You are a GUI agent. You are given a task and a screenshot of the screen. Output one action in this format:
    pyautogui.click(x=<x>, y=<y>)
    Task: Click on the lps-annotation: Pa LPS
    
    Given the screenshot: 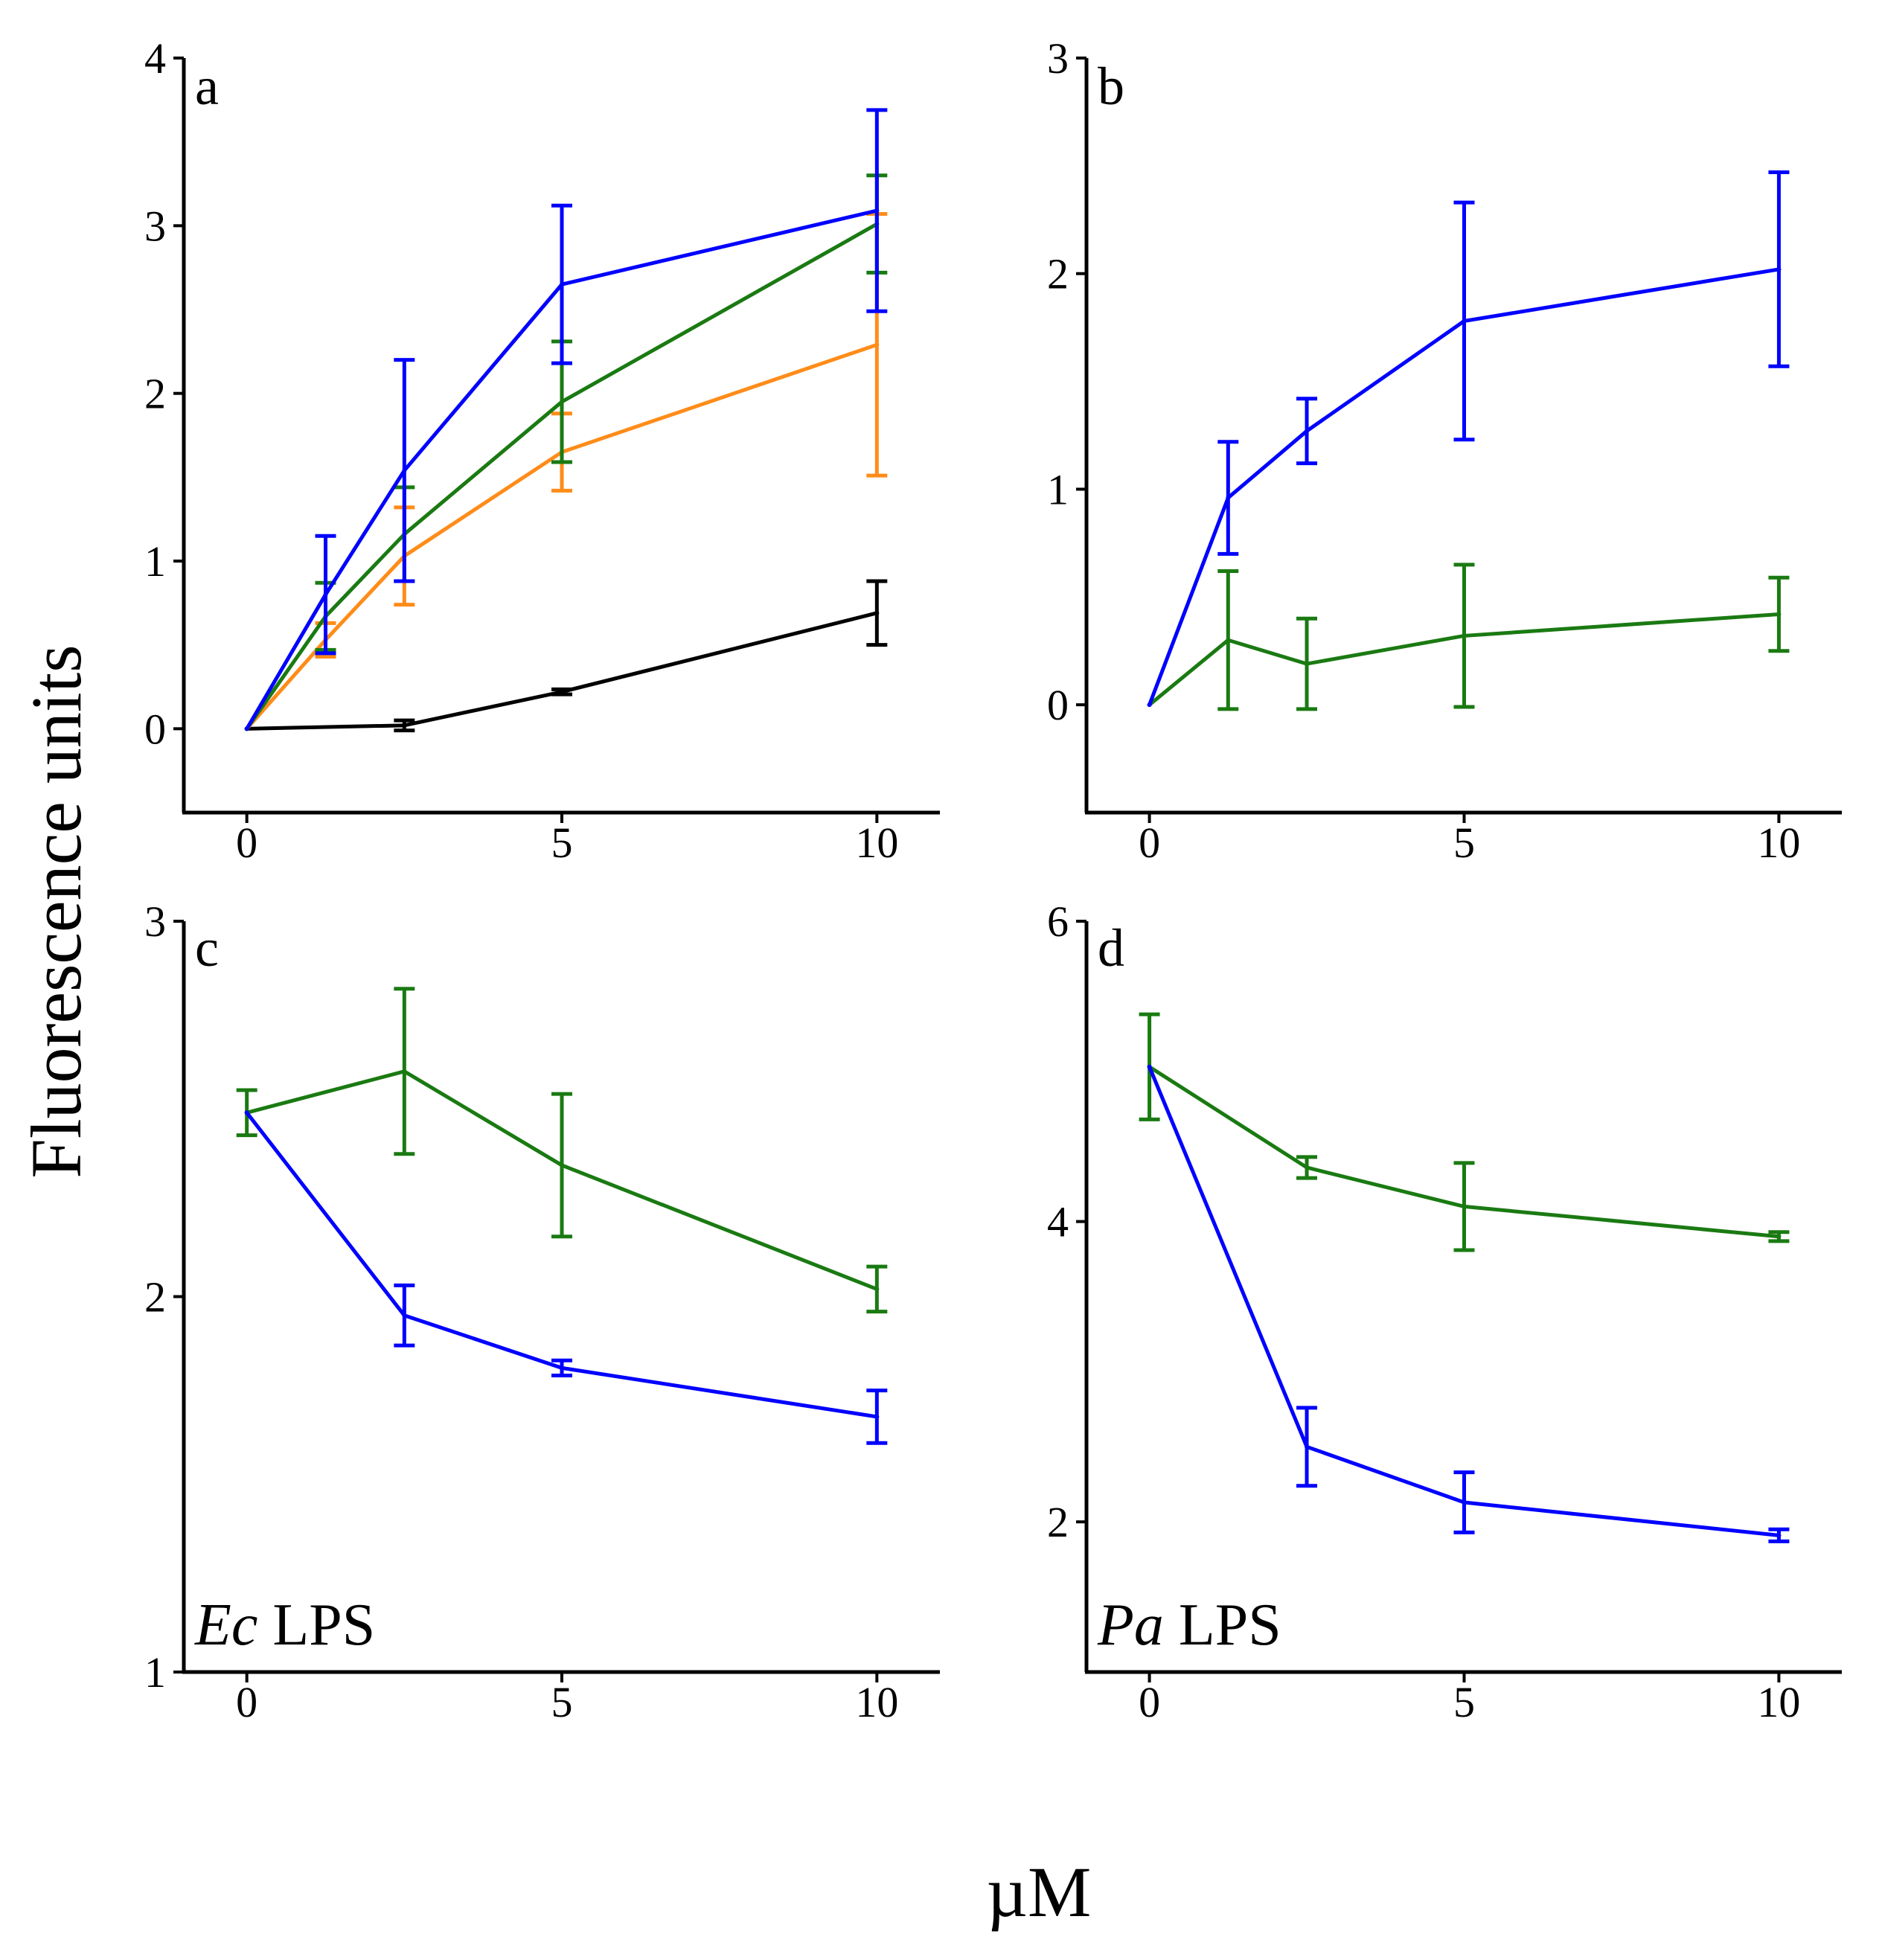 What is the action you would take?
    pyautogui.click(x=1189, y=1625)
    